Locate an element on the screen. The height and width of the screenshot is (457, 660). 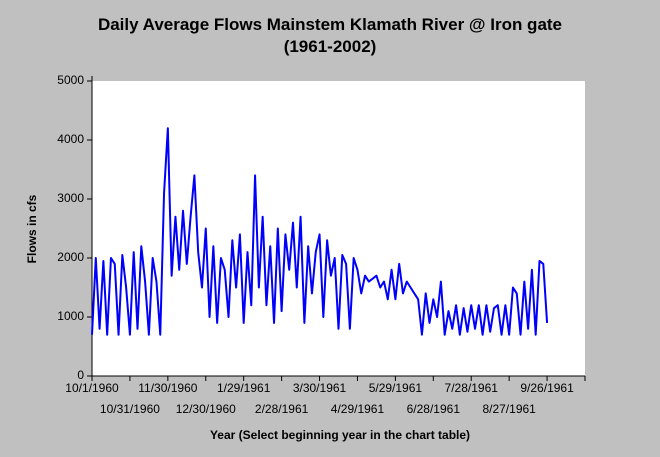
x-tick-label: 1/29/1961 is located at coordinates (244, 388).